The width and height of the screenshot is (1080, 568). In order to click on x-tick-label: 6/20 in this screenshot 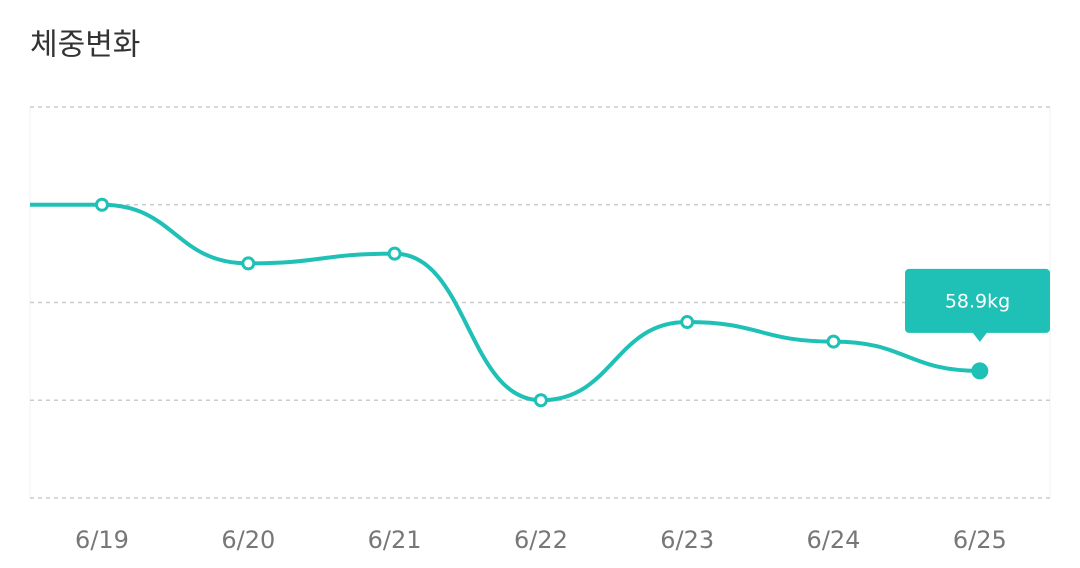, I will do `click(248, 540)`.